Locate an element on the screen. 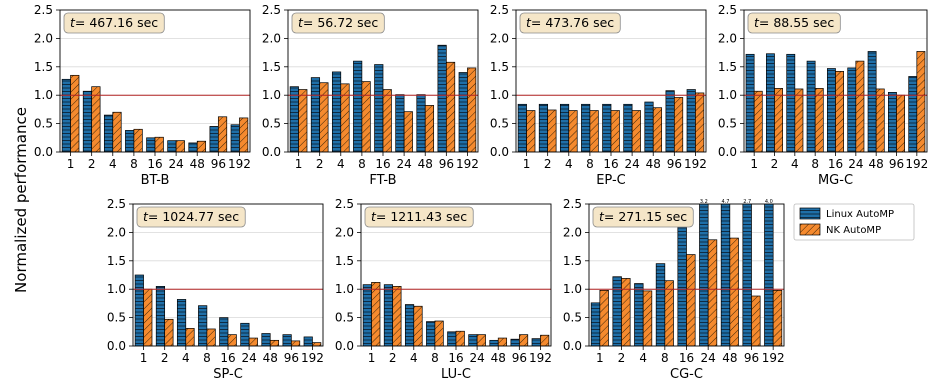  time-annotation-text: t= 271.15 sec is located at coordinates (643, 216).